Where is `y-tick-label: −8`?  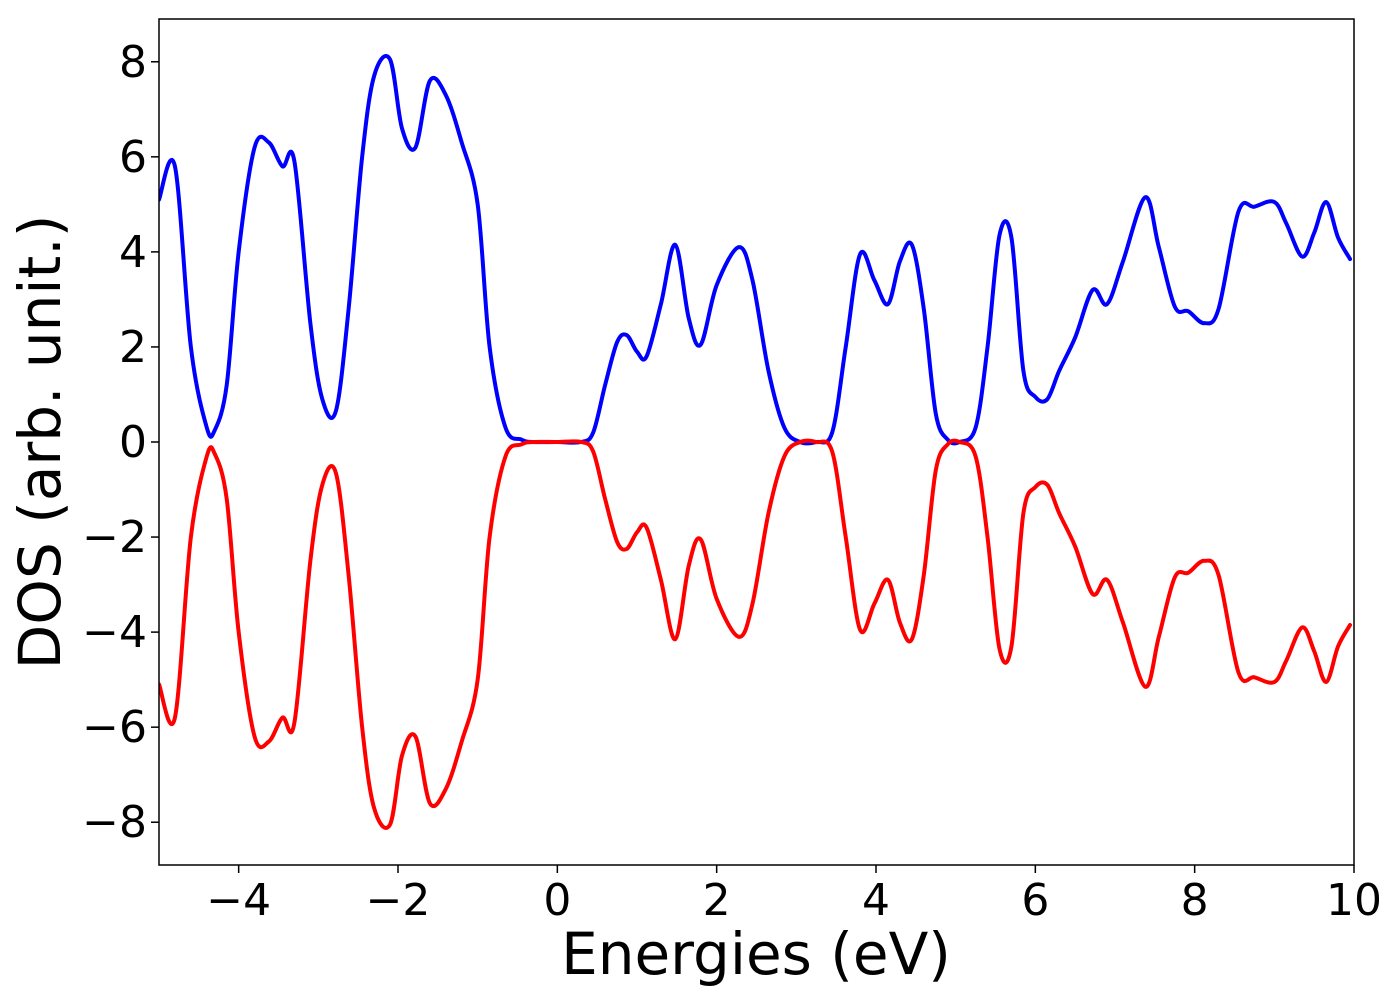
y-tick-label: −8 is located at coordinates (114, 822).